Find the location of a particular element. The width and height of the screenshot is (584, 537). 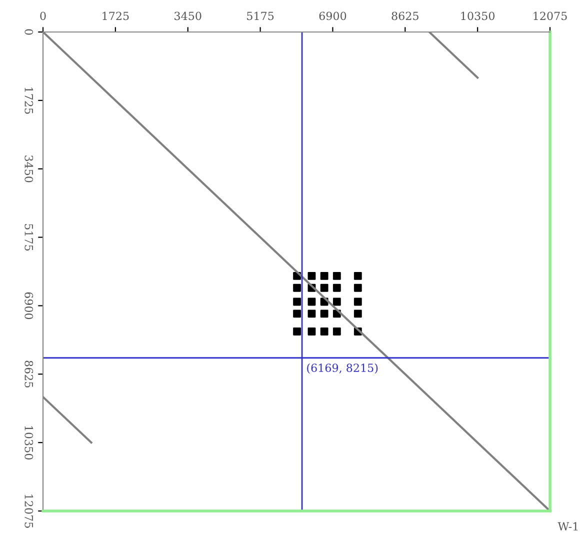

x-tick-label: 0 is located at coordinates (43, 16).